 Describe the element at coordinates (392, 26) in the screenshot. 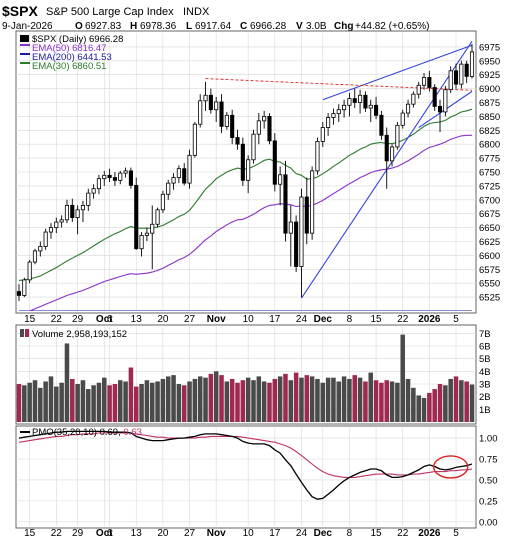

I see `change-value: +44.82 (+0.65%)` at that location.